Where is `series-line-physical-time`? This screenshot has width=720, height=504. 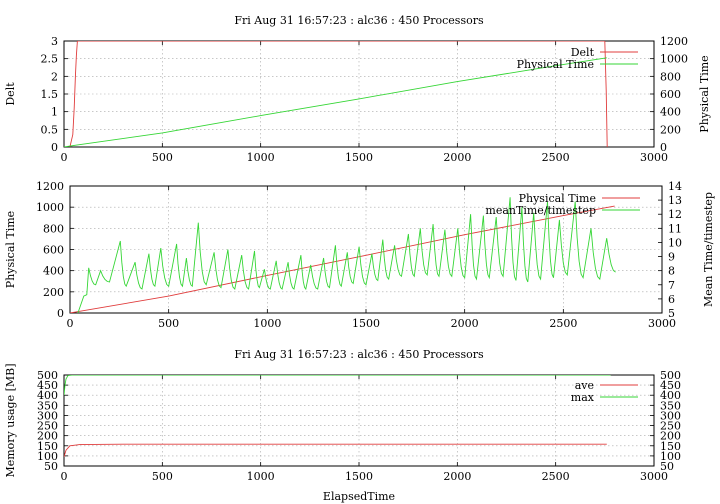 series-line-physical-time is located at coordinates (335, 102).